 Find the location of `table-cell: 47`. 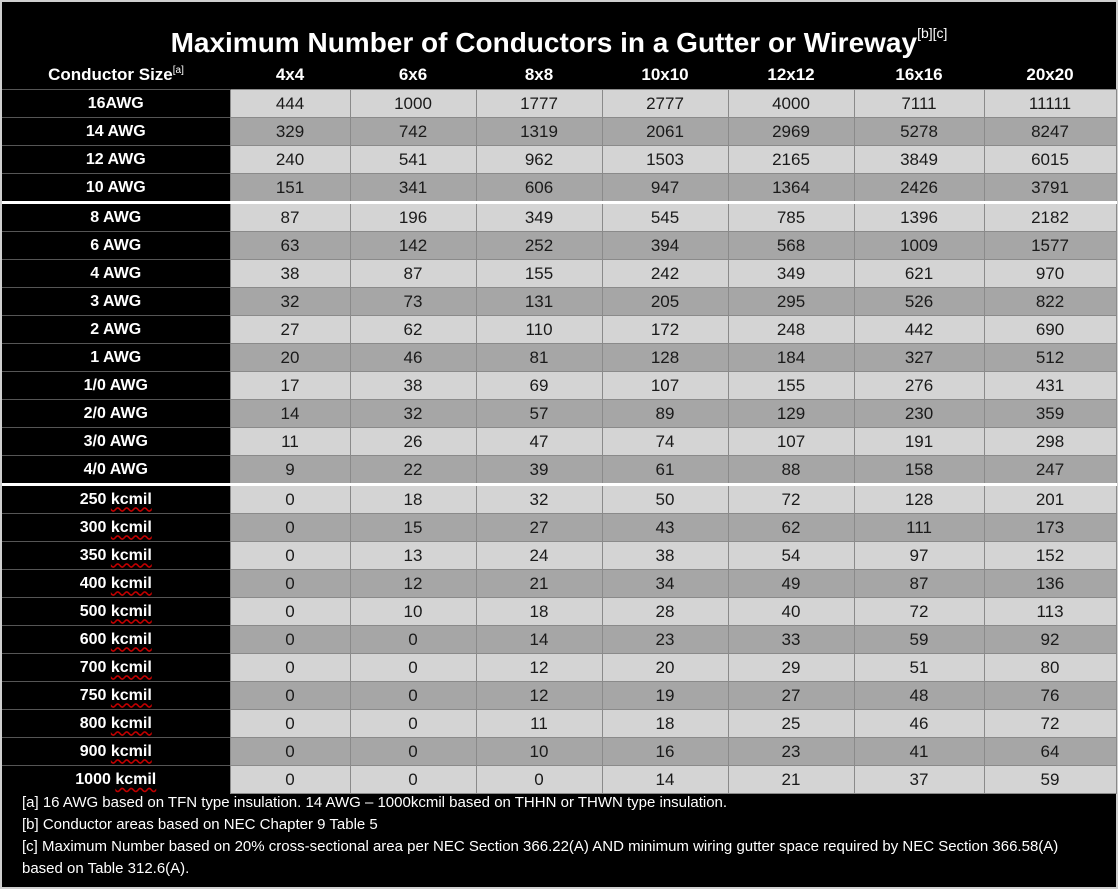

table-cell: 47 is located at coordinates (539, 441).